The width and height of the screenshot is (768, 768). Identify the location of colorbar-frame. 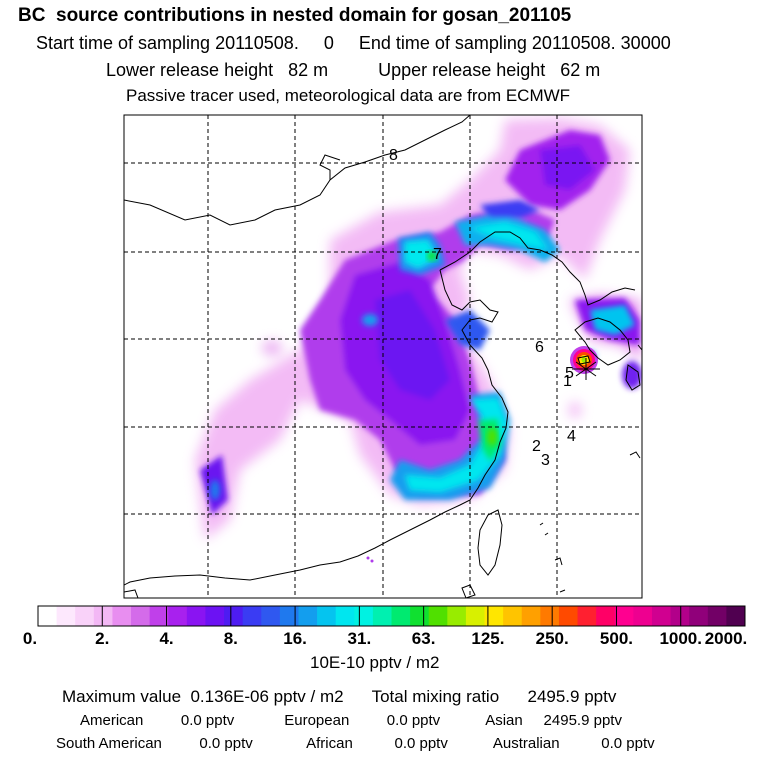
(391, 616).